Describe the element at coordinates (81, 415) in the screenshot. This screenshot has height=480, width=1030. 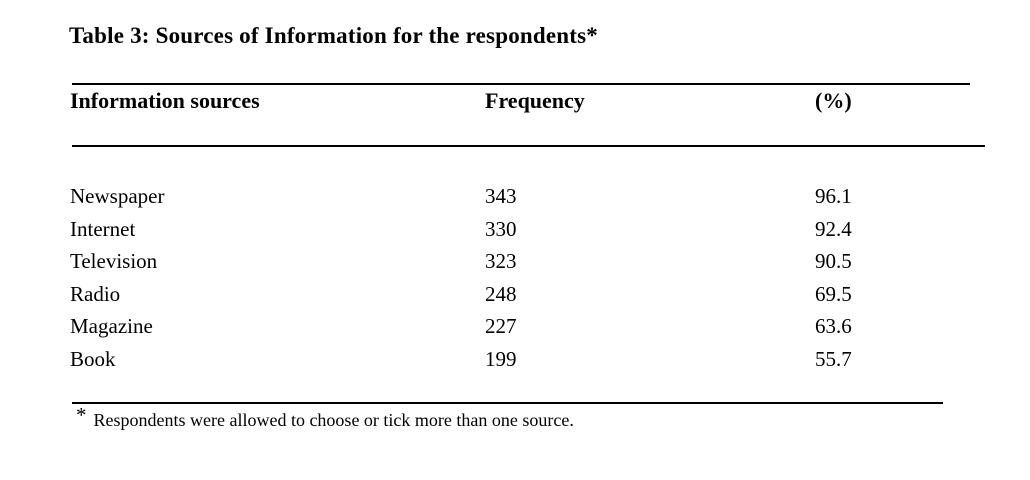
I see `footnote-asterisk: *` at that location.